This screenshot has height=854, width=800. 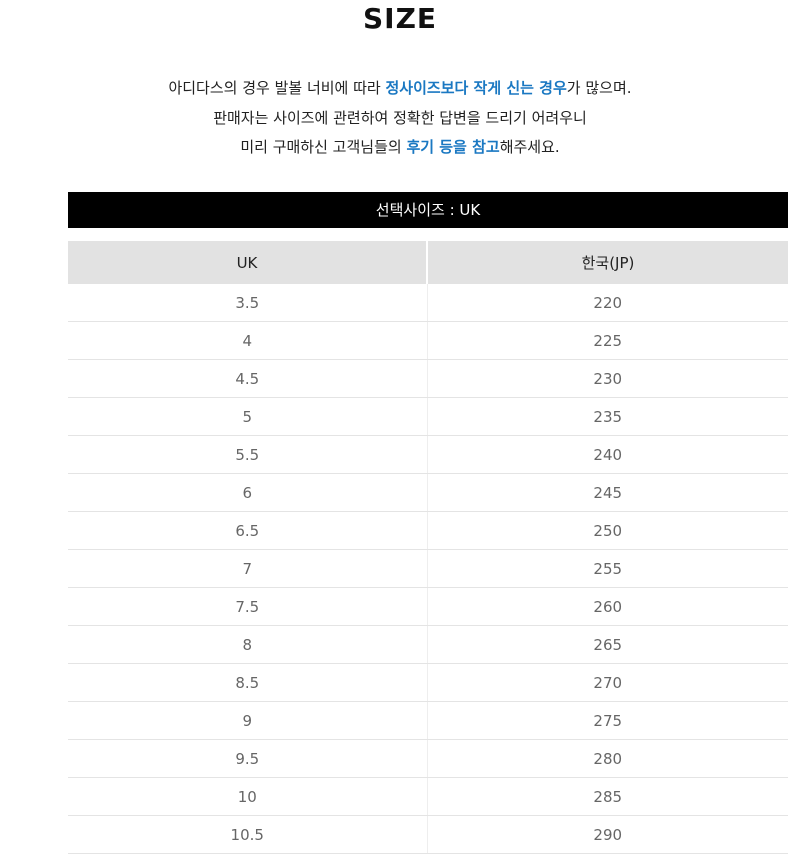 I want to click on uk-size-cell: 6, so click(x=248, y=492).